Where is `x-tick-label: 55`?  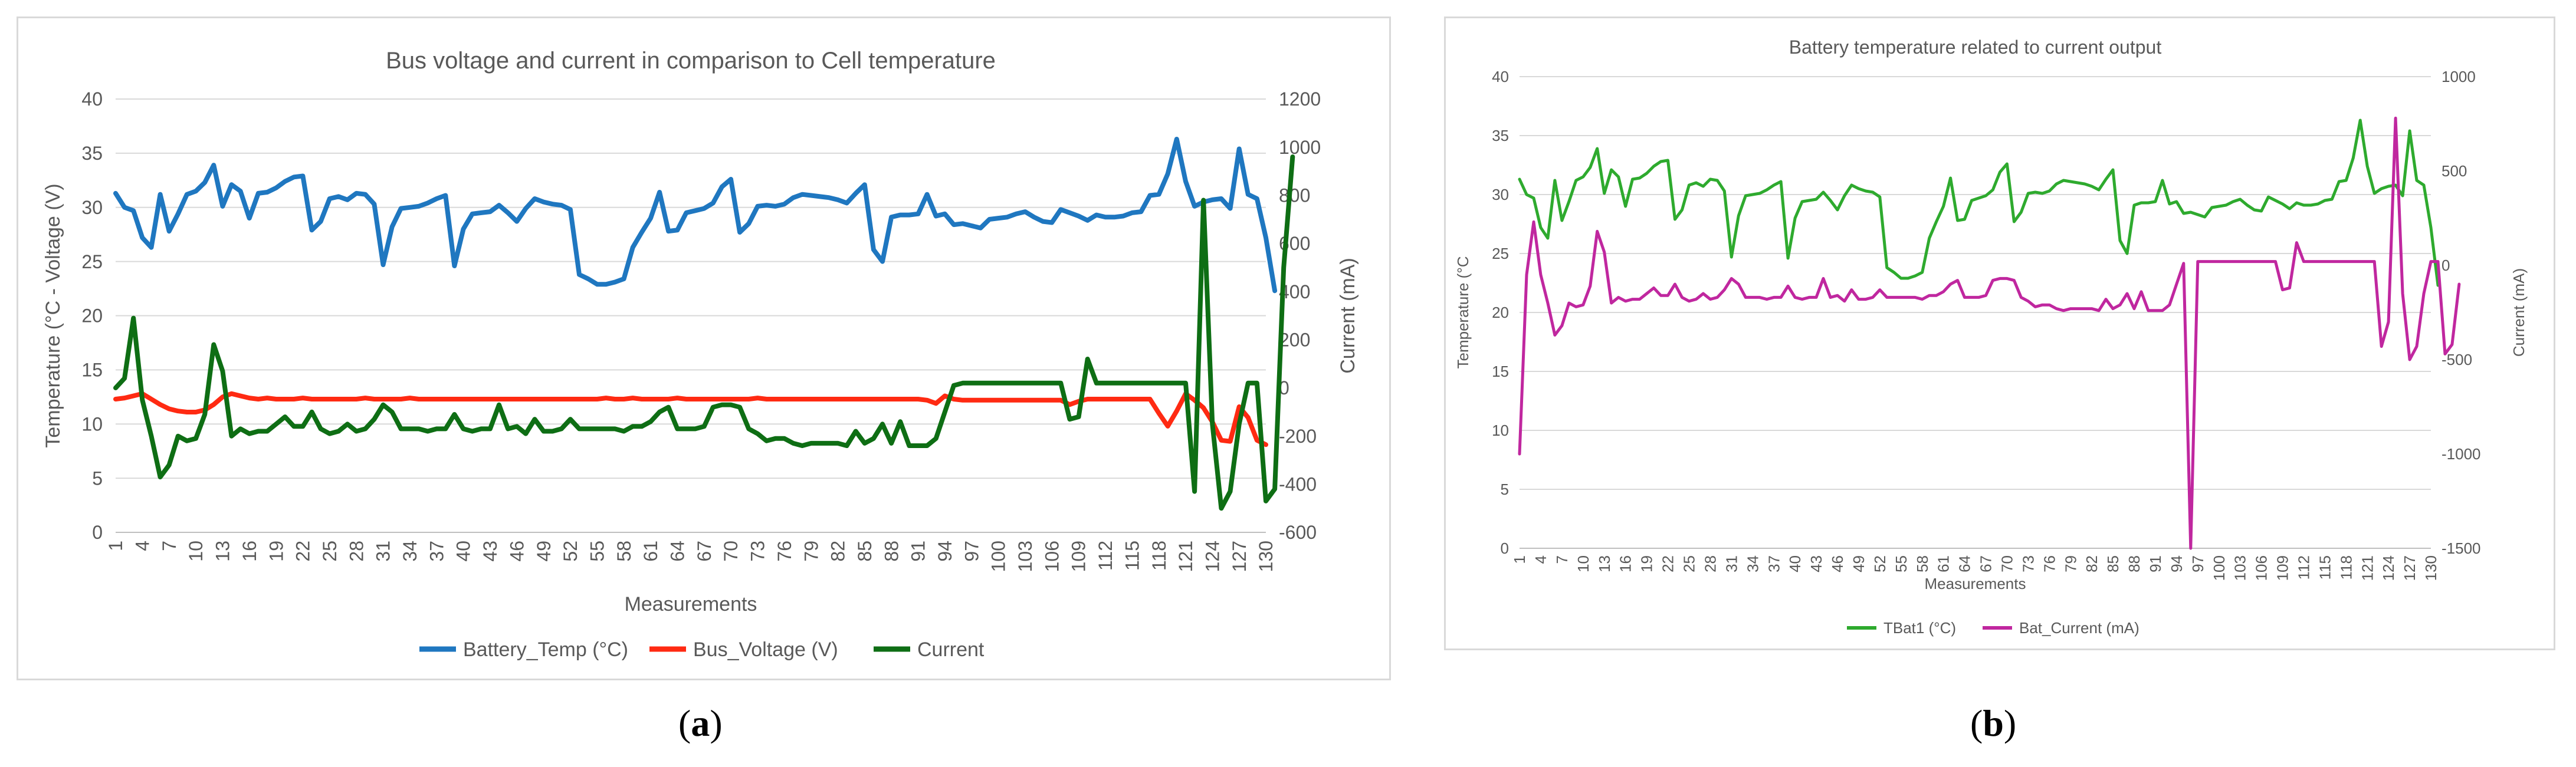 x-tick-label: 55 is located at coordinates (597, 551).